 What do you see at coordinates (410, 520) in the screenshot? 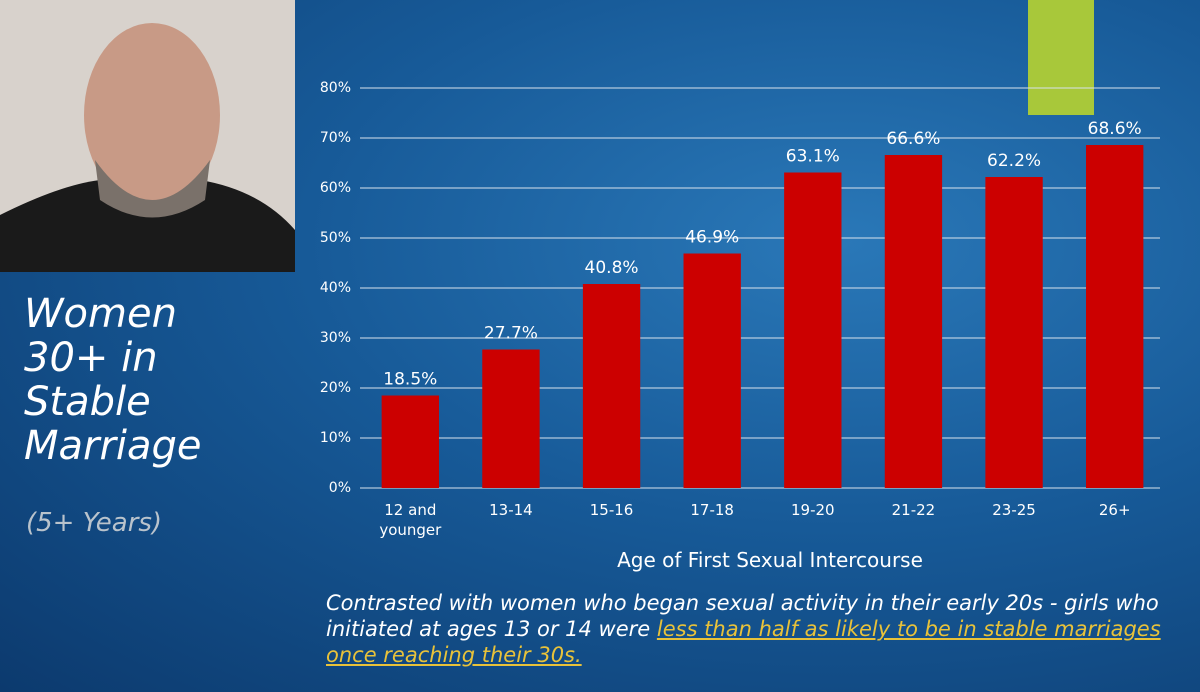
I see `x-tick-label: 12 and younger` at bounding box center [410, 520].